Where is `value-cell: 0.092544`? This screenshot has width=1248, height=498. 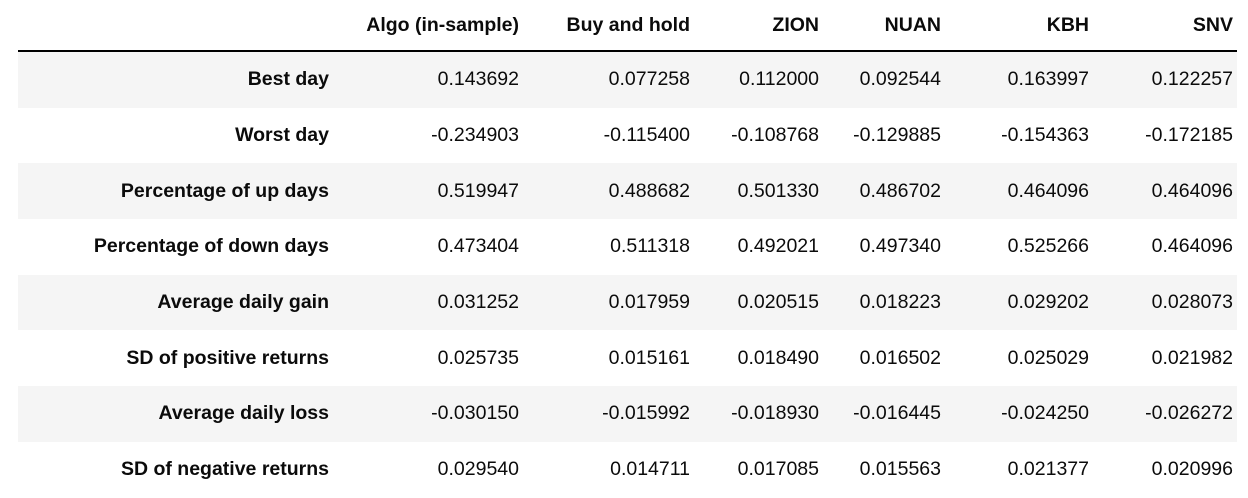 value-cell: 0.092544 is located at coordinates (900, 79).